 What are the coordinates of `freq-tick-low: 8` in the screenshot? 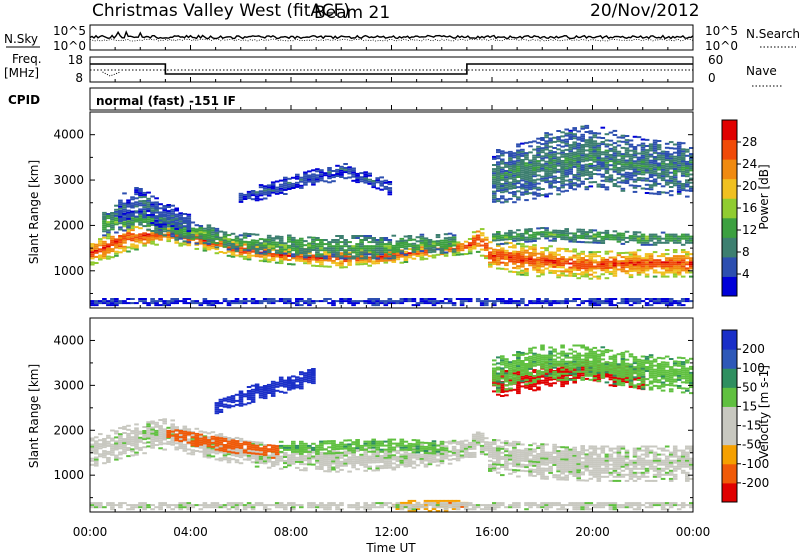 It's located at (79, 78).